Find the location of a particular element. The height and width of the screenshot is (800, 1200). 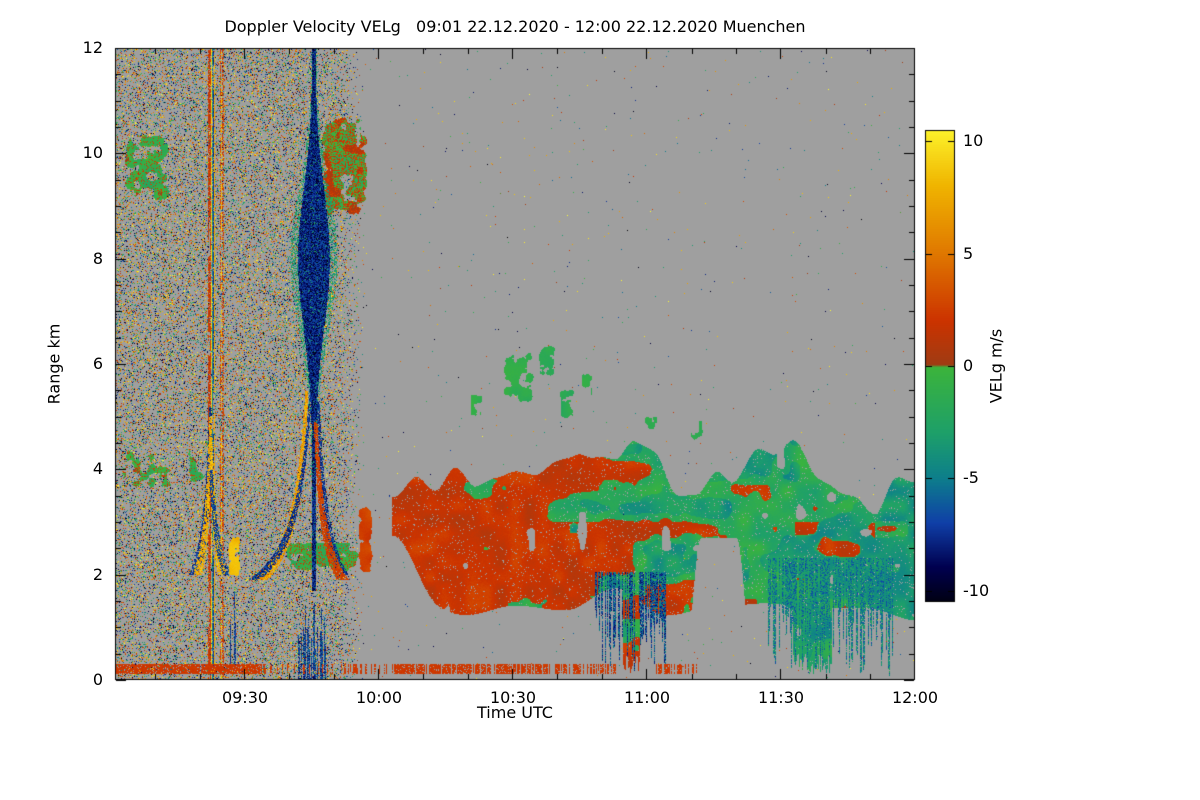

y-tick-label: 8 is located at coordinates (97, 258).